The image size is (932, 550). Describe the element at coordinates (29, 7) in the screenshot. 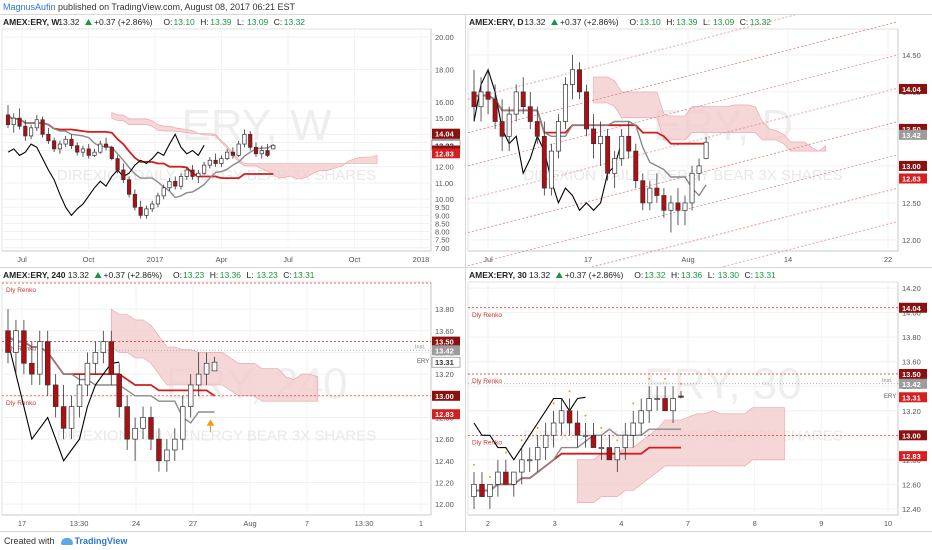

I see `author-link: MagnusAufin` at that location.